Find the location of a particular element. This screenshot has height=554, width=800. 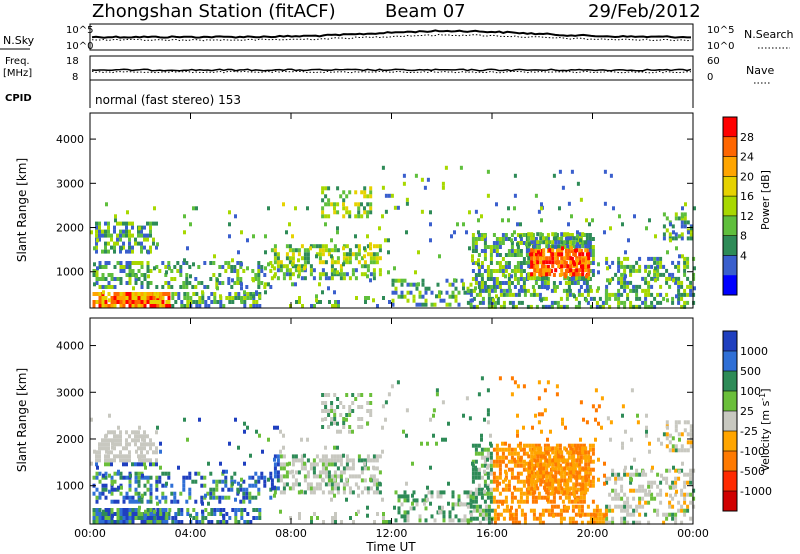

freq-label: Freq. is located at coordinates (17, 61).